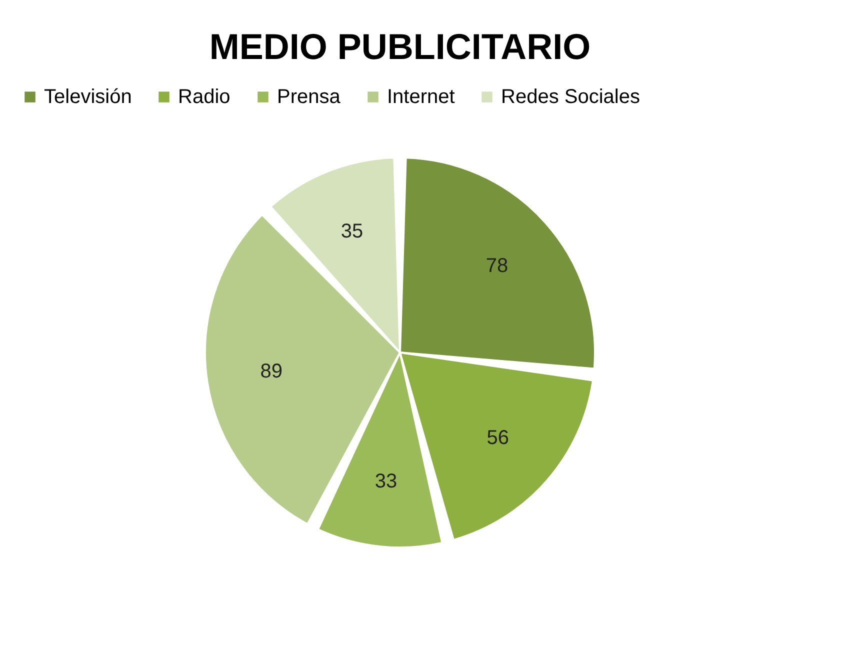 This screenshot has width=844, height=657. Describe the element at coordinates (421, 97) in the screenshot. I see `legend-label: Internet` at that location.